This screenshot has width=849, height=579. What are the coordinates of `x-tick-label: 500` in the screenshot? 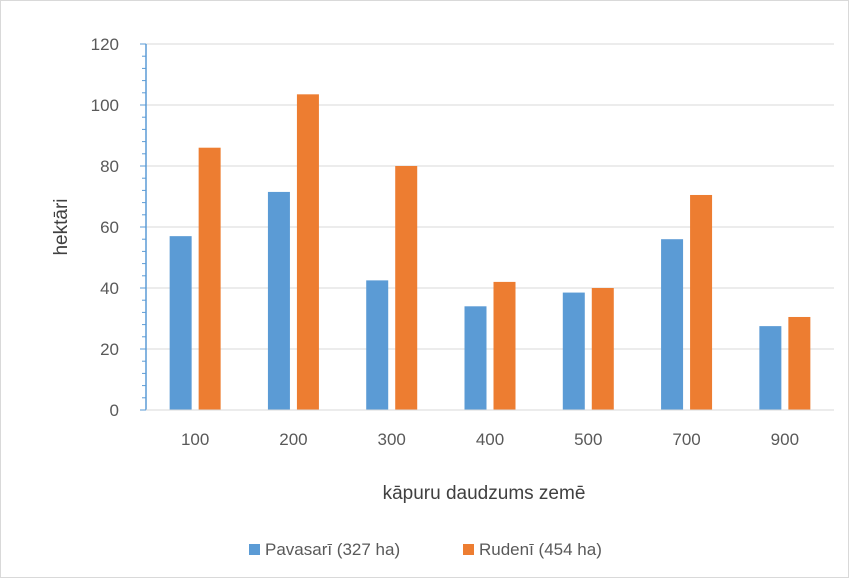 It's located at (588, 439).